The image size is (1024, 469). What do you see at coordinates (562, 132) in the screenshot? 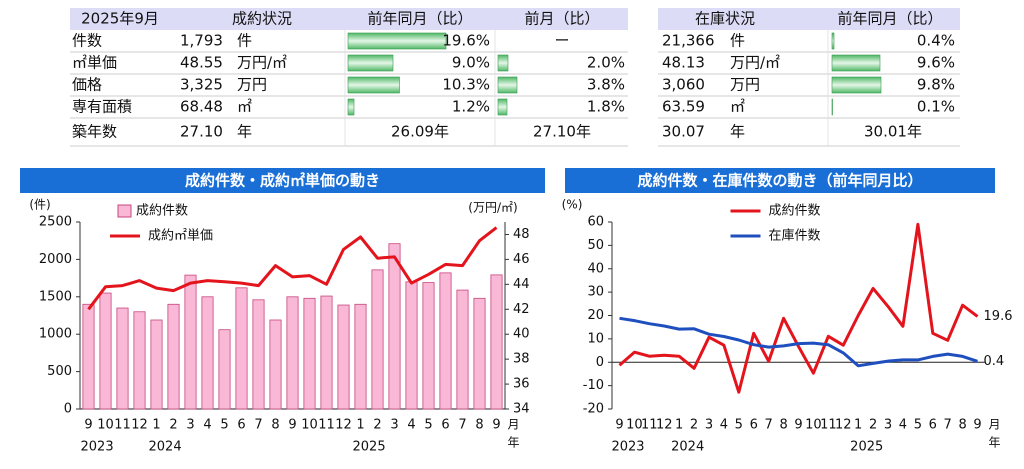
I see `cell-text: 27.10年` at bounding box center [562, 132].